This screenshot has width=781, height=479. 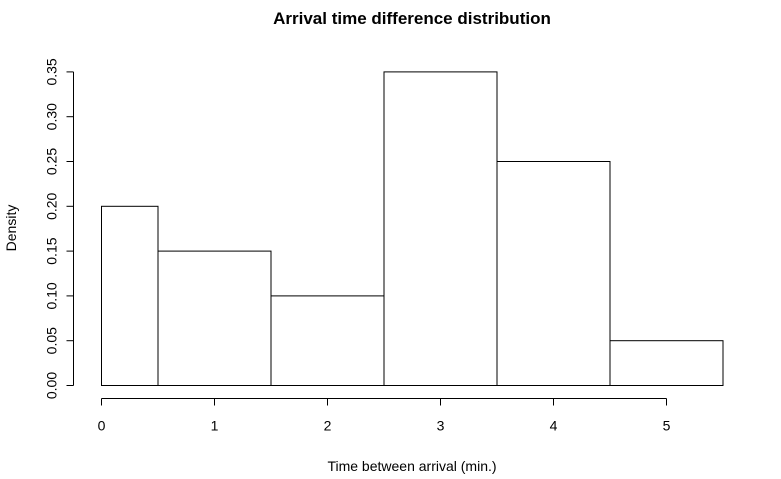 What do you see at coordinates (102, 426) in the screenshot?
I see `x-tick-label: 0` at bounding box center [102, 426].